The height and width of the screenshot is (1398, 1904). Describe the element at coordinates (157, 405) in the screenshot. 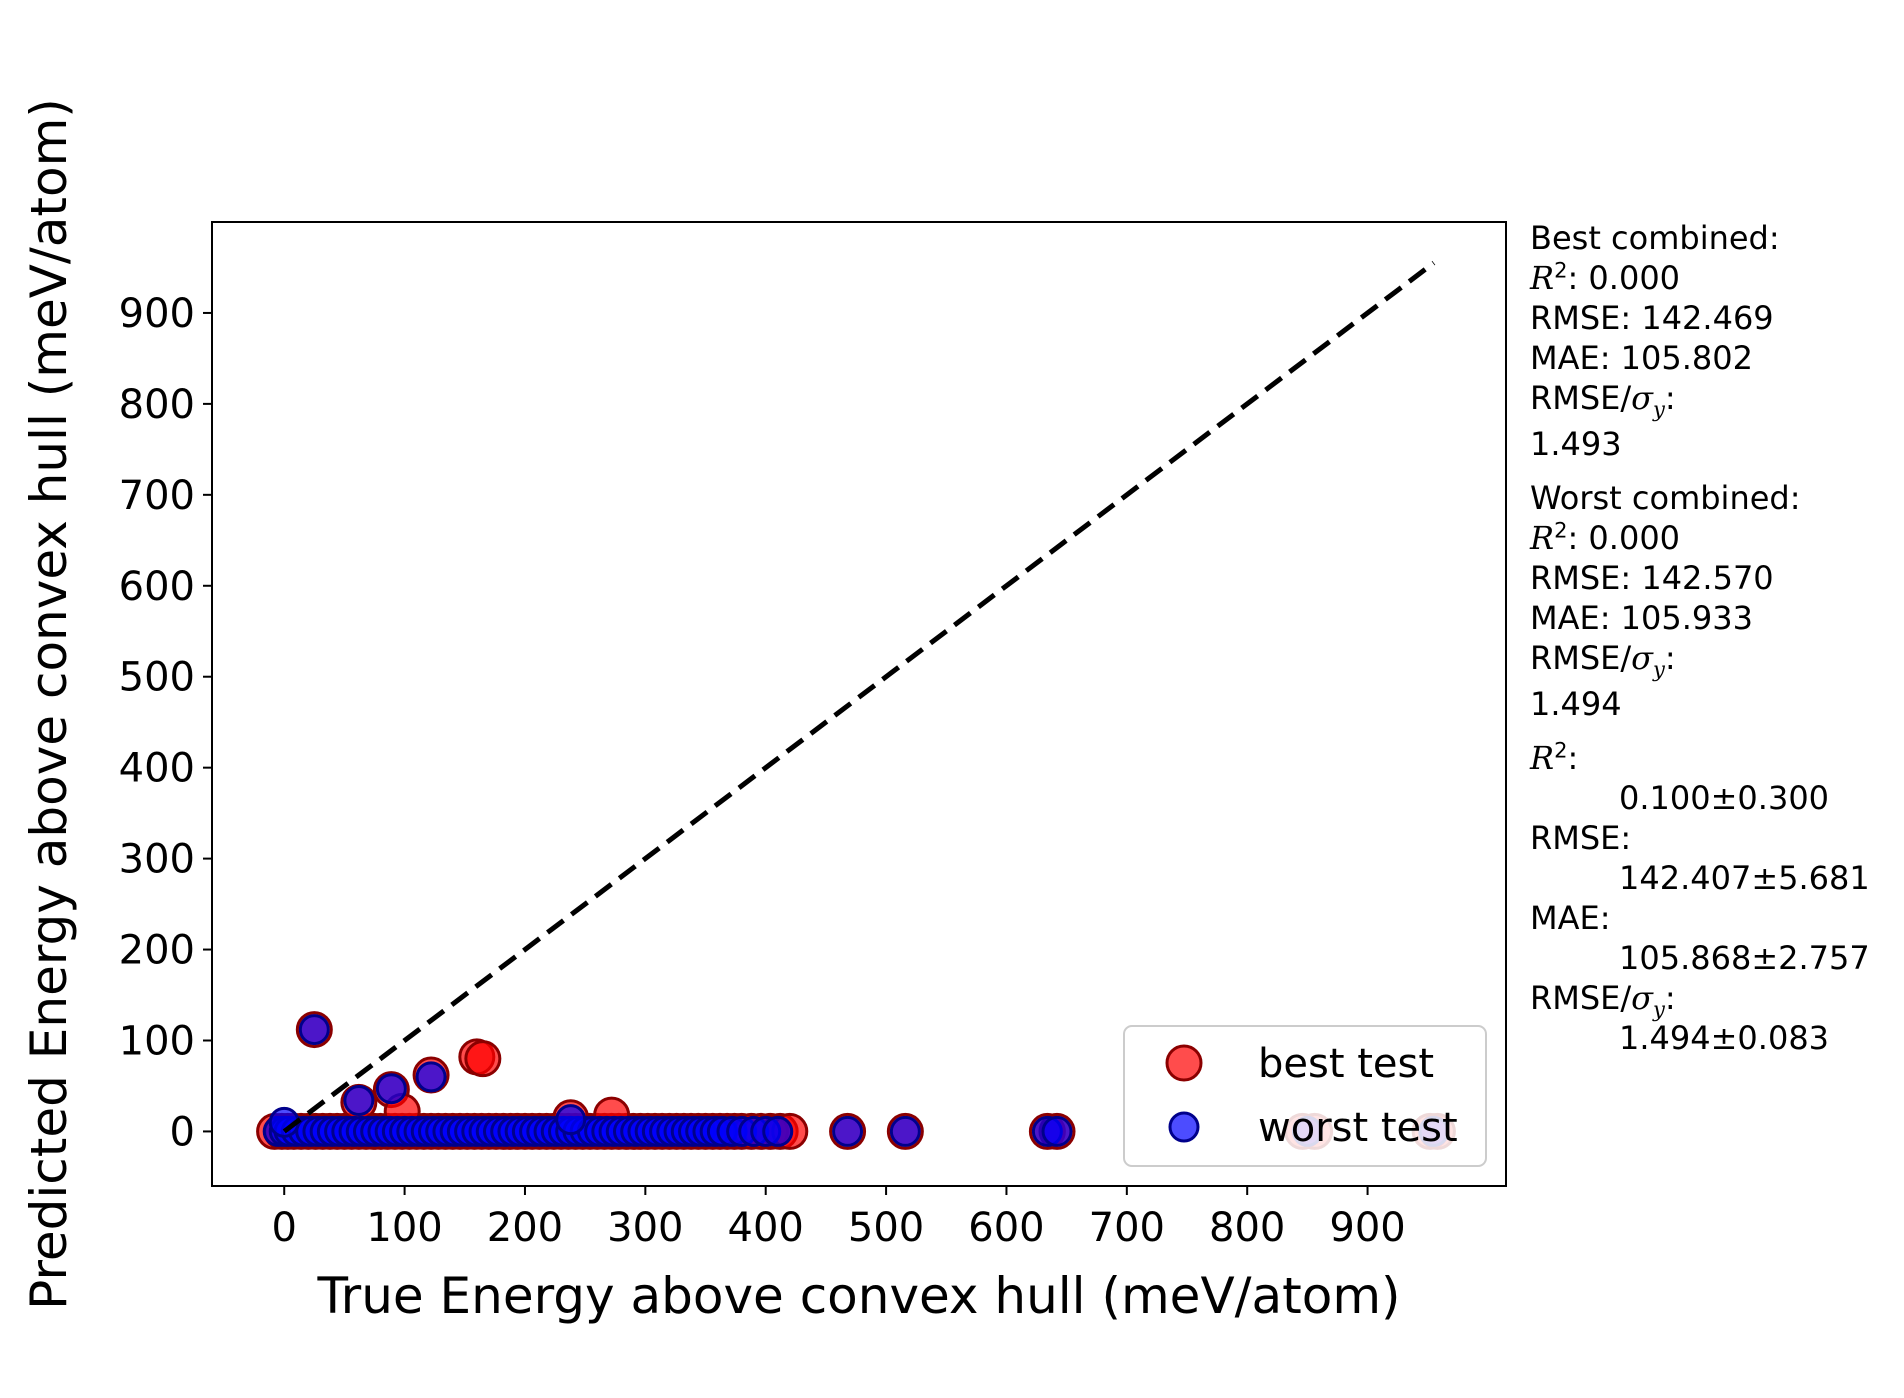

I see `y-tick-label: 800` at that location.